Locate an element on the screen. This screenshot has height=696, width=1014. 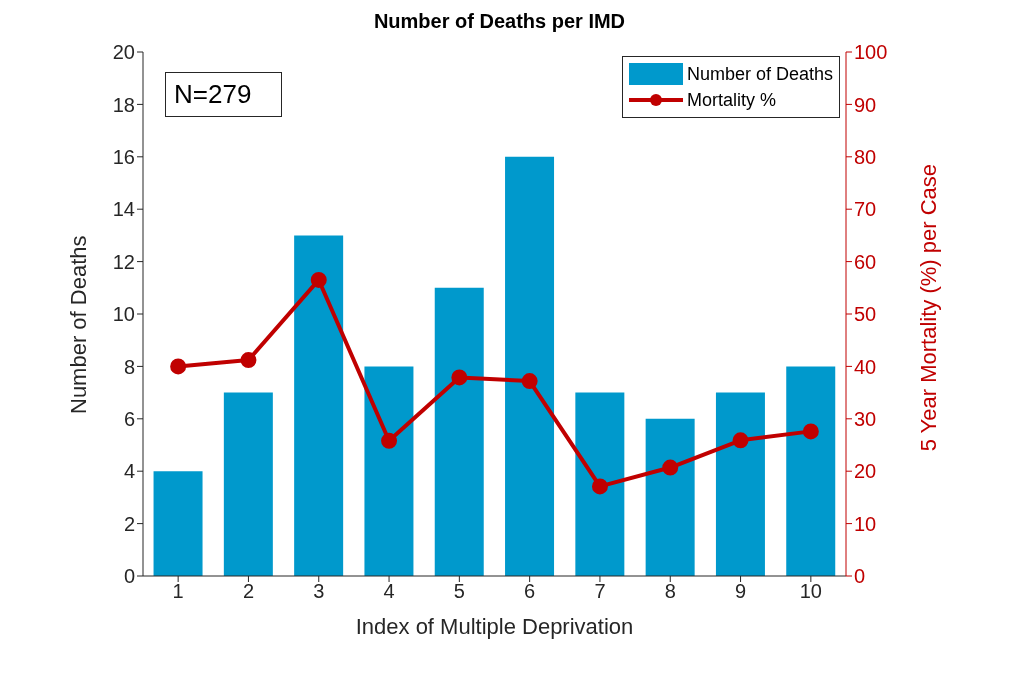
y-tick-label: 14 is located at coordinates (123, 209).